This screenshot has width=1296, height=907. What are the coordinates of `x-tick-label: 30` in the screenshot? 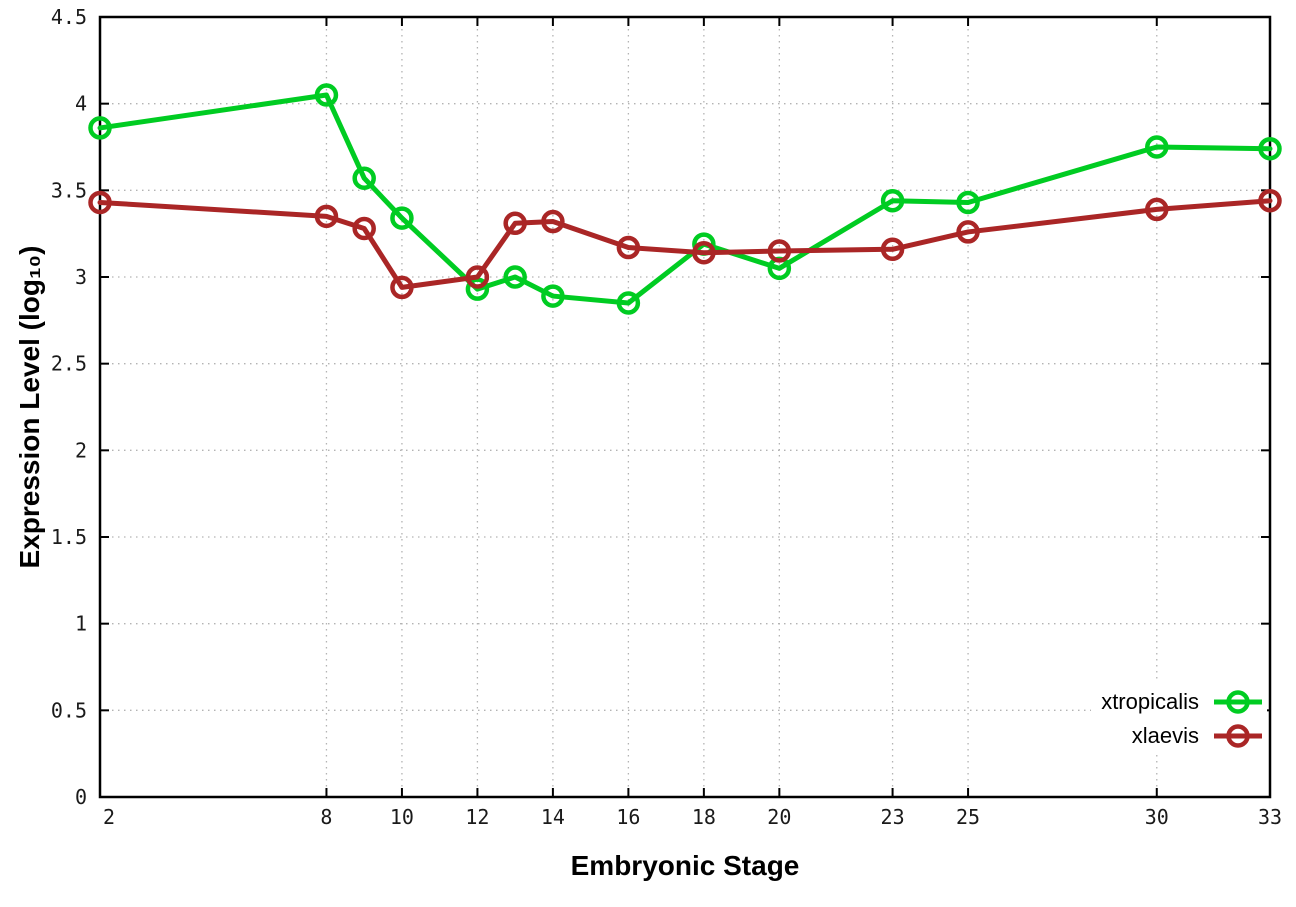 It's located at (1157, 817).